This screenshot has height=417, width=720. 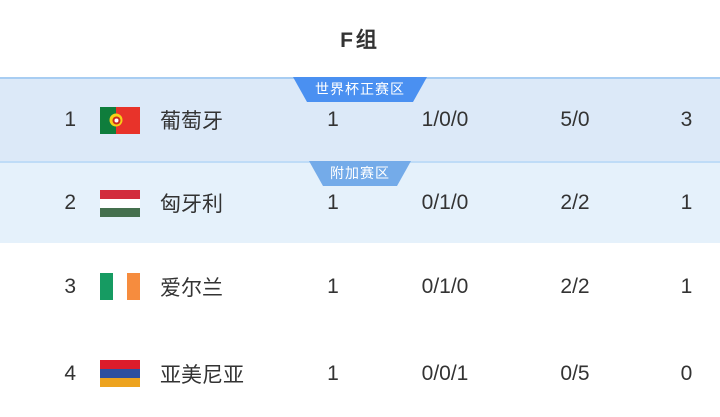 I want to click on team-name: 亚美尼亚, so click(x=202, y=375).